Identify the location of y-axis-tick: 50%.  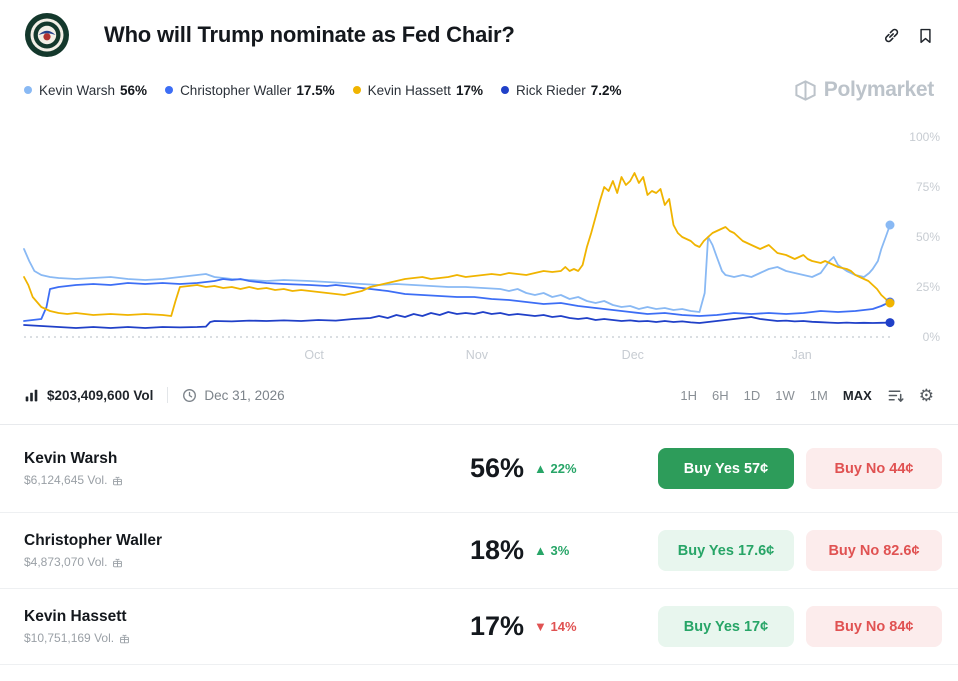
(927, 237).